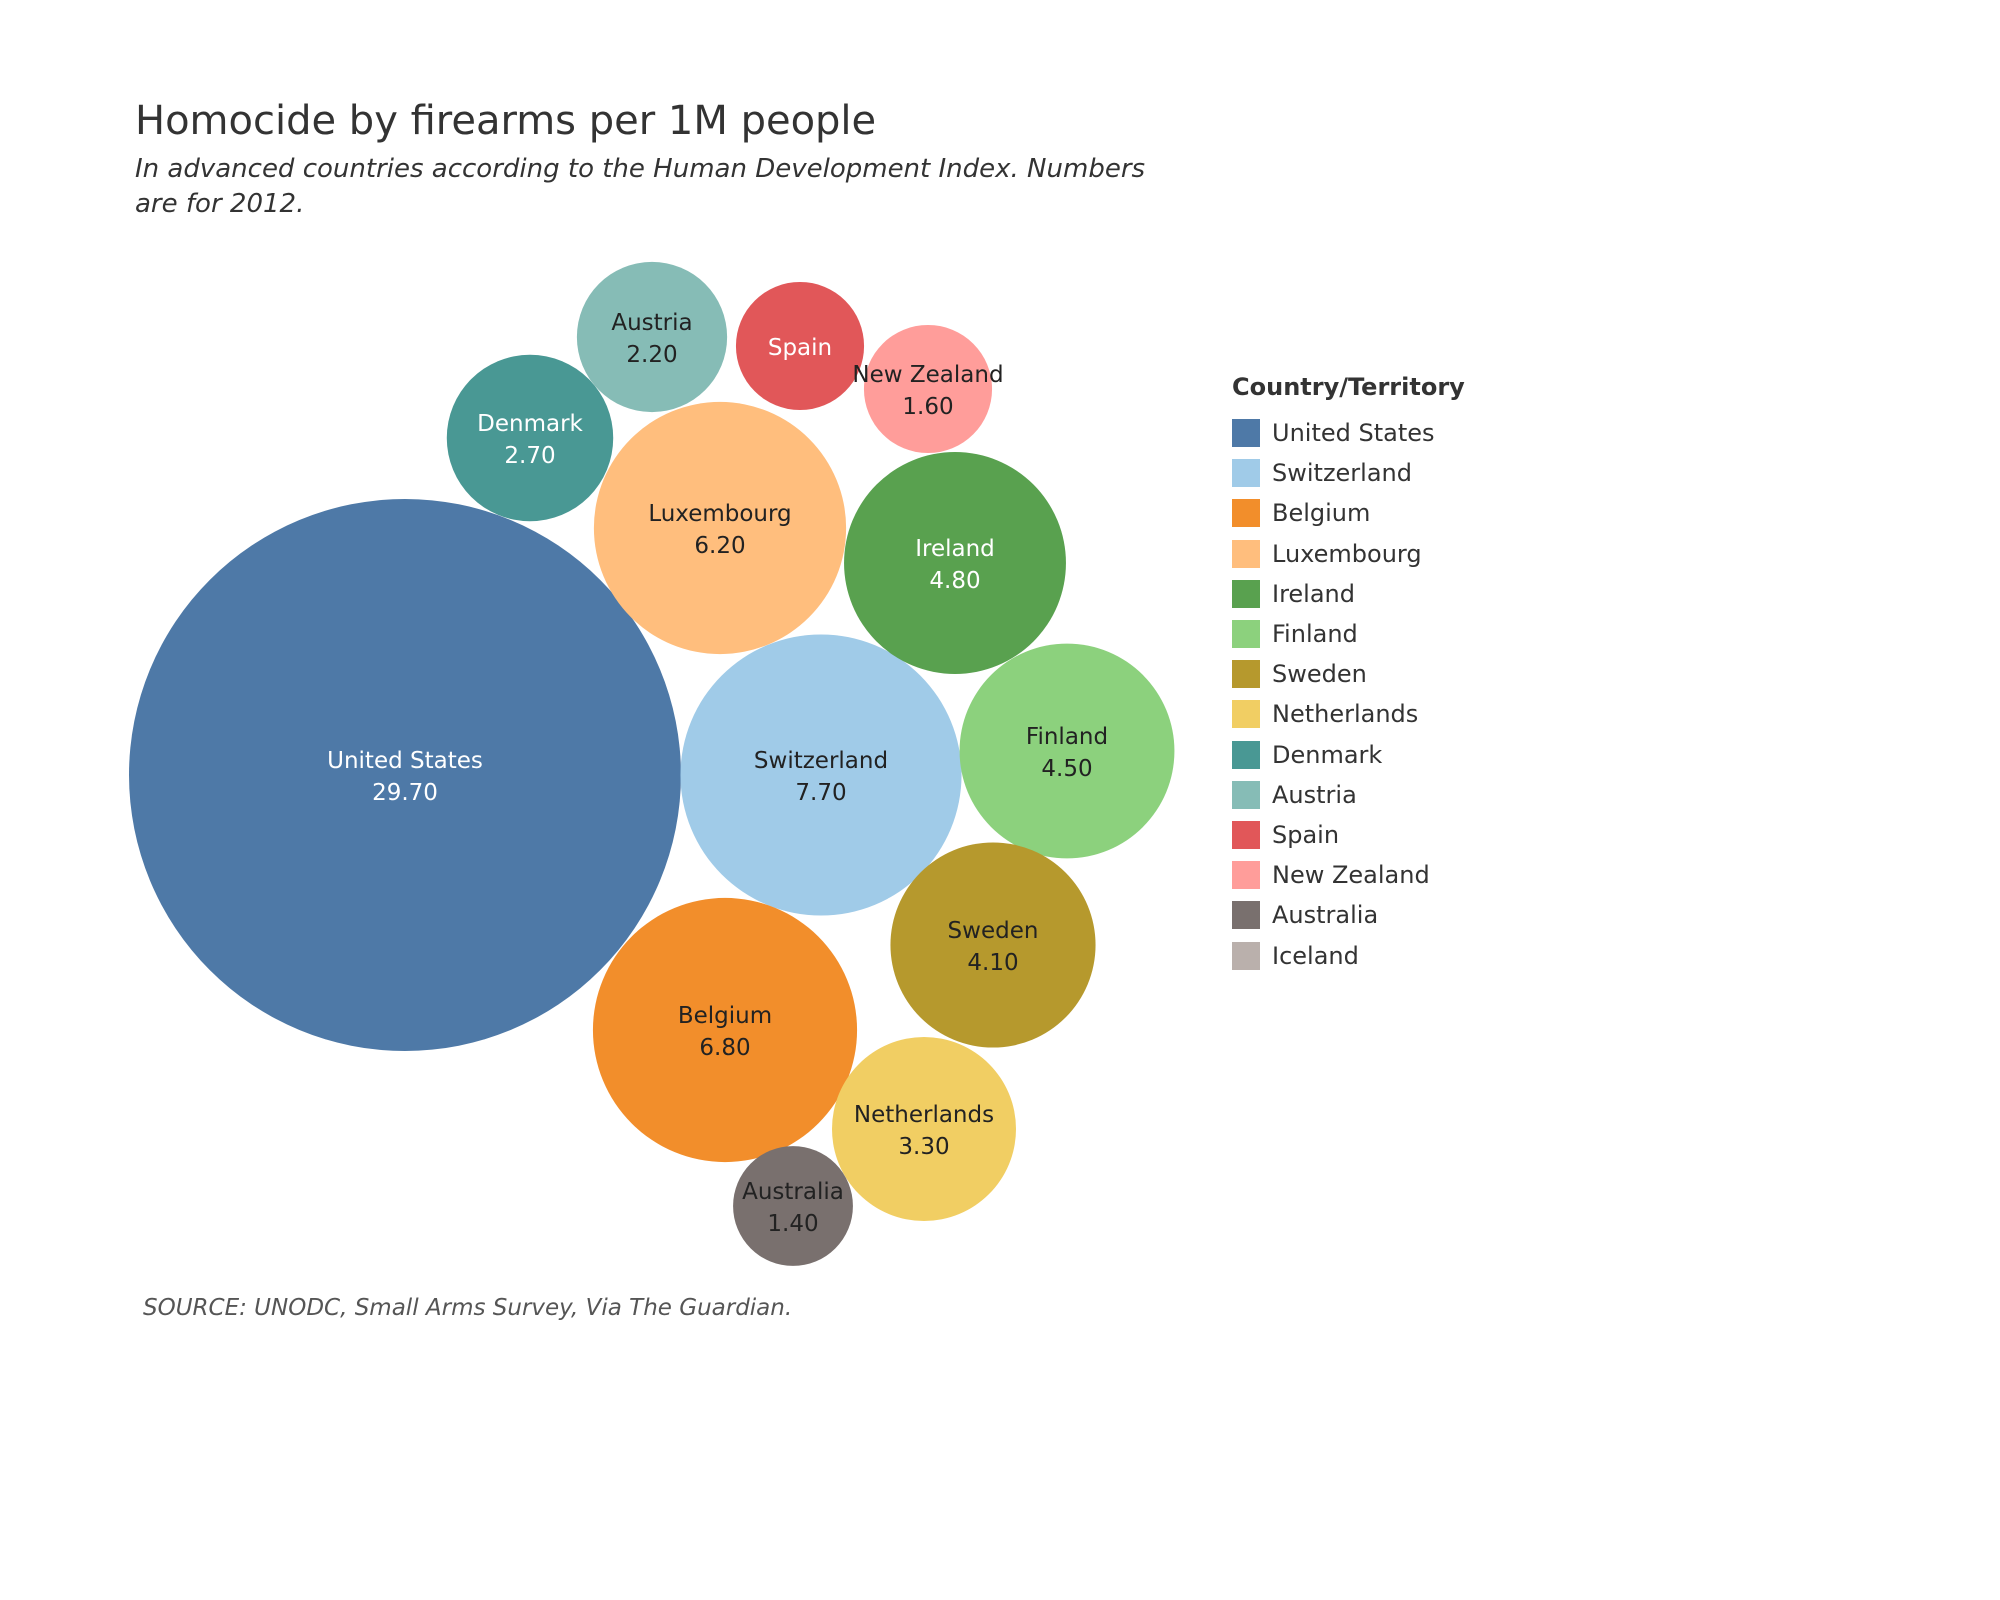 The height and width of the screenshot is (1600, 2000). Describe the element at coordinates (1327, 754) in the screenshot. I see `legend-label: Denmark` at that location.